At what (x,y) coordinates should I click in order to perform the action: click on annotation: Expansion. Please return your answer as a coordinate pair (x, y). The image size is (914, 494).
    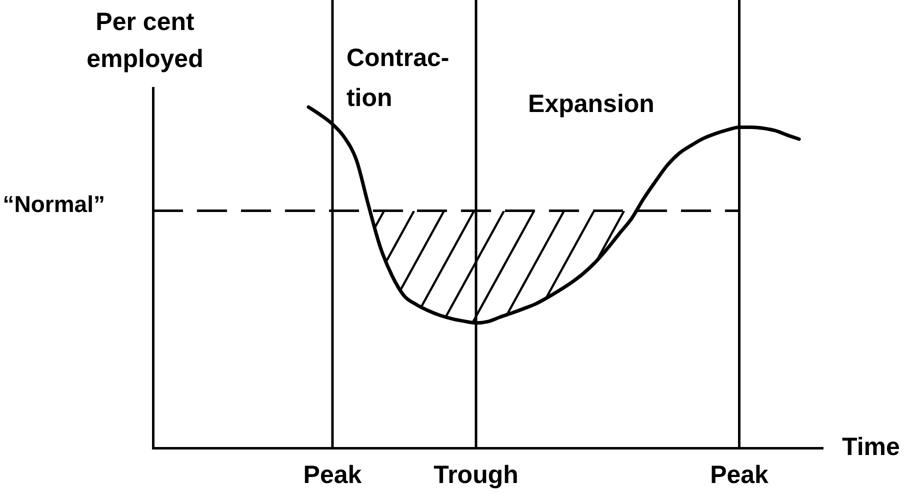
    Looking at the image, I should click on (591, 104).